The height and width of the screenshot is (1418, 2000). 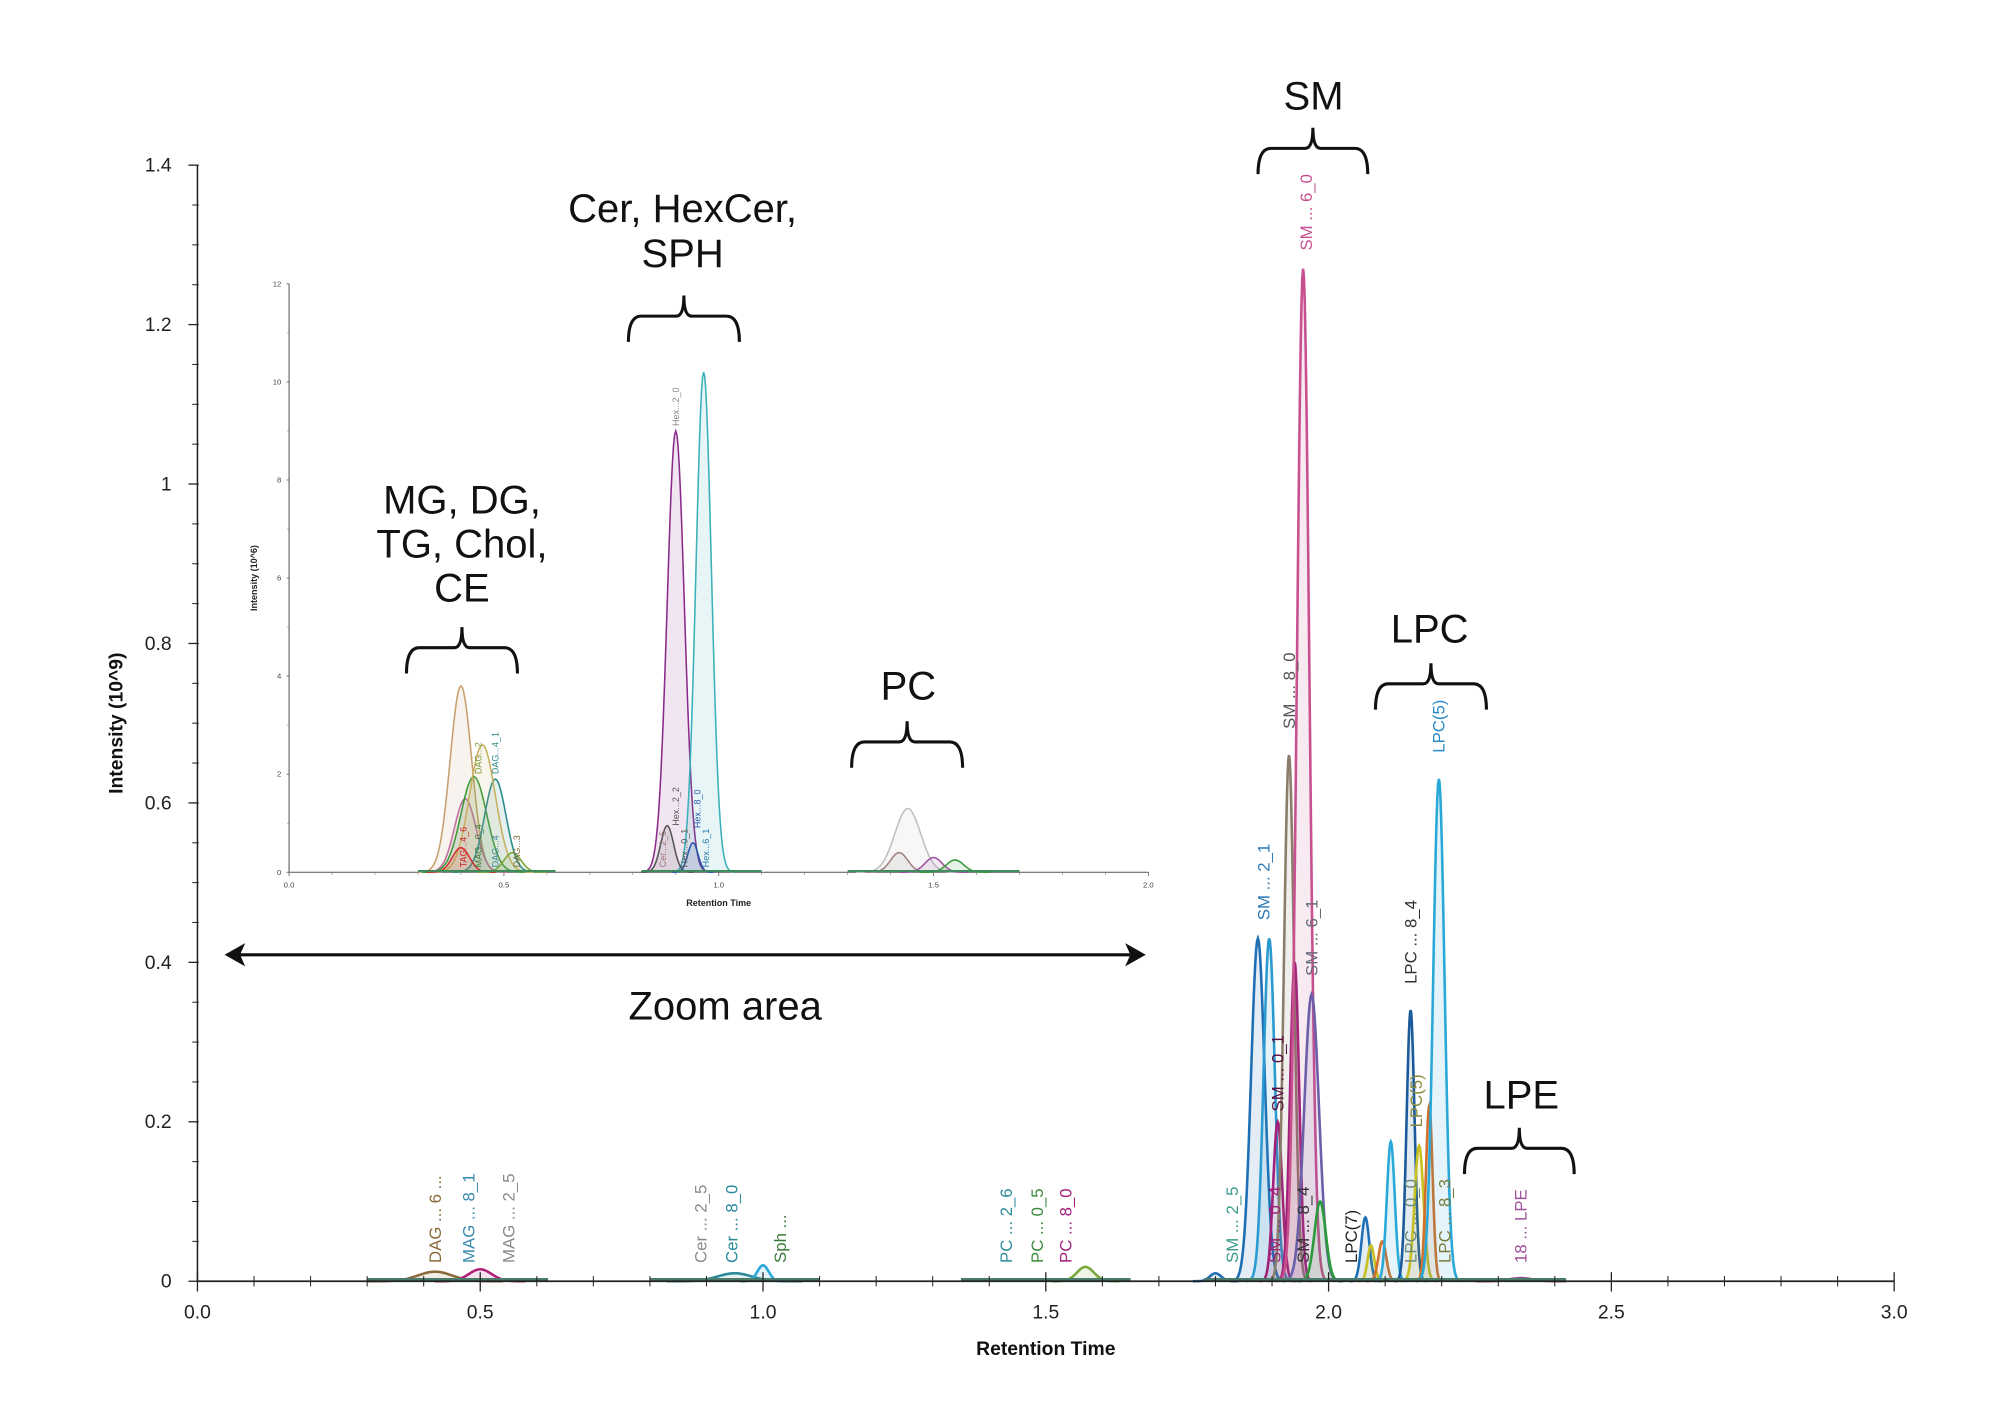 What do you see at coordinates (706, 848) in the screenshot?
I see `inset-peak-label: Hex...6_1` at bounding box center [706, 848].